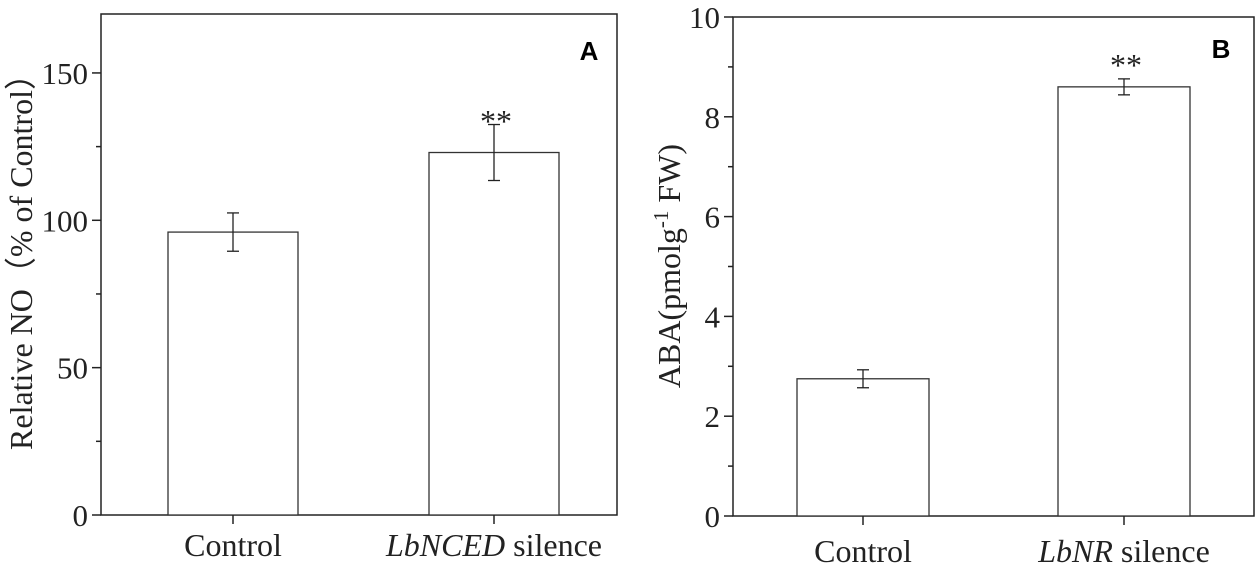 The height and width of the screenshot is (568, 1257). I want to click on y-axis-label-superscript: -1, so click(661, 220).